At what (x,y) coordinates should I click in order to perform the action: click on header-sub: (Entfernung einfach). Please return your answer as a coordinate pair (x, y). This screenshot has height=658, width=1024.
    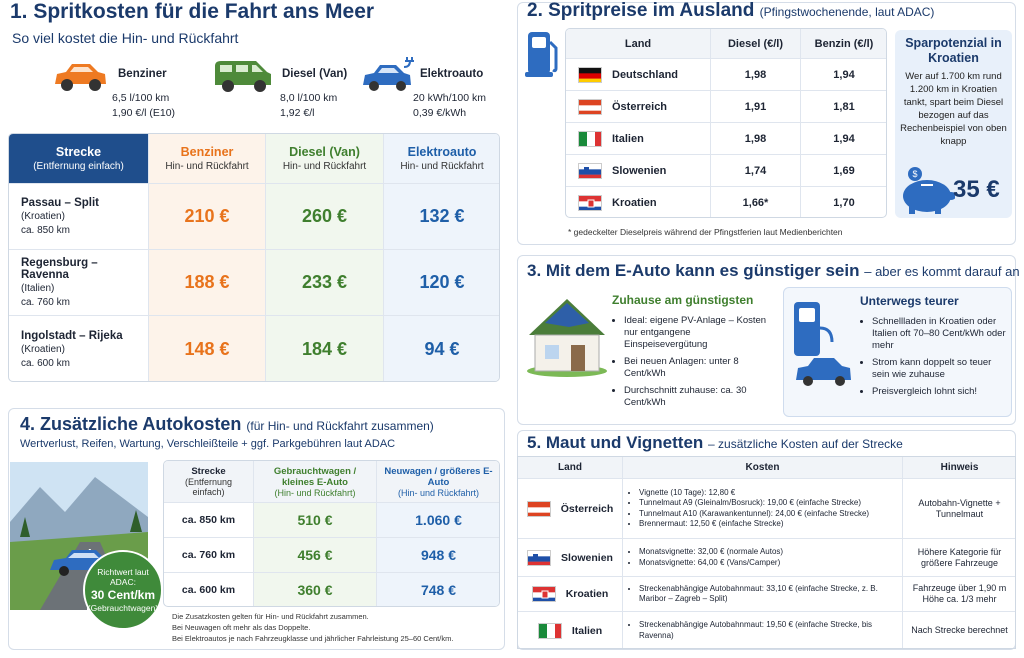
    Looking at the image, I should click on (78, 166).